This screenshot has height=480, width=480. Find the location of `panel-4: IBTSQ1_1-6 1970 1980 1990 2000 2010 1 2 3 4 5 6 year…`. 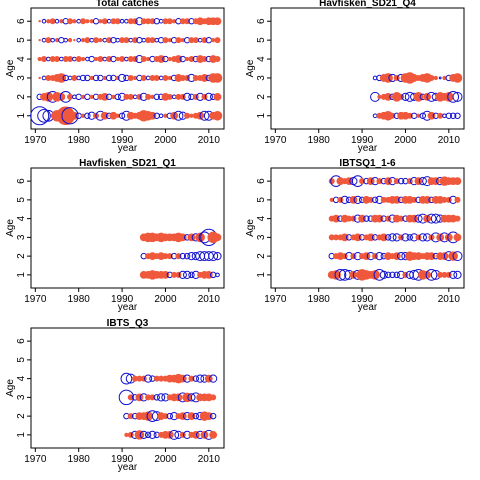

panel-4: IBTSQ1_1-6 1970 1980 1990 2000 2010 1 2 3 4 5 6 year… is located at coordinates (355, 235).